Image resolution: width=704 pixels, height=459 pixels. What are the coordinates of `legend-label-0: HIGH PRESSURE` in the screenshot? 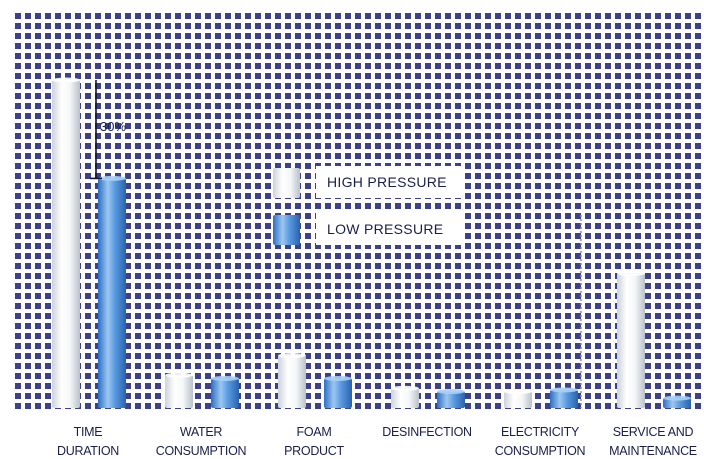 It's located at (387, 182).